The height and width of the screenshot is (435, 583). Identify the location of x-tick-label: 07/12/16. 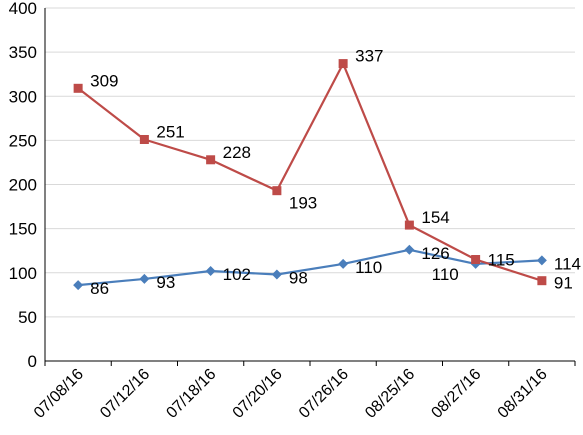
(125, 394).